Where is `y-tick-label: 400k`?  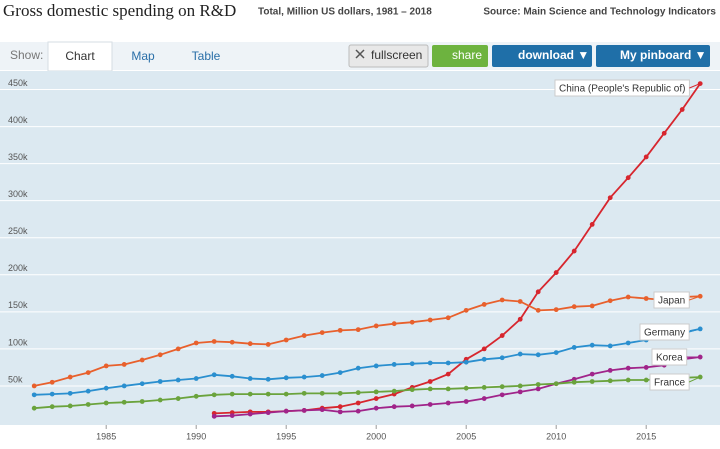
y-tick-label: 400k is located at coordinates (18, 120).